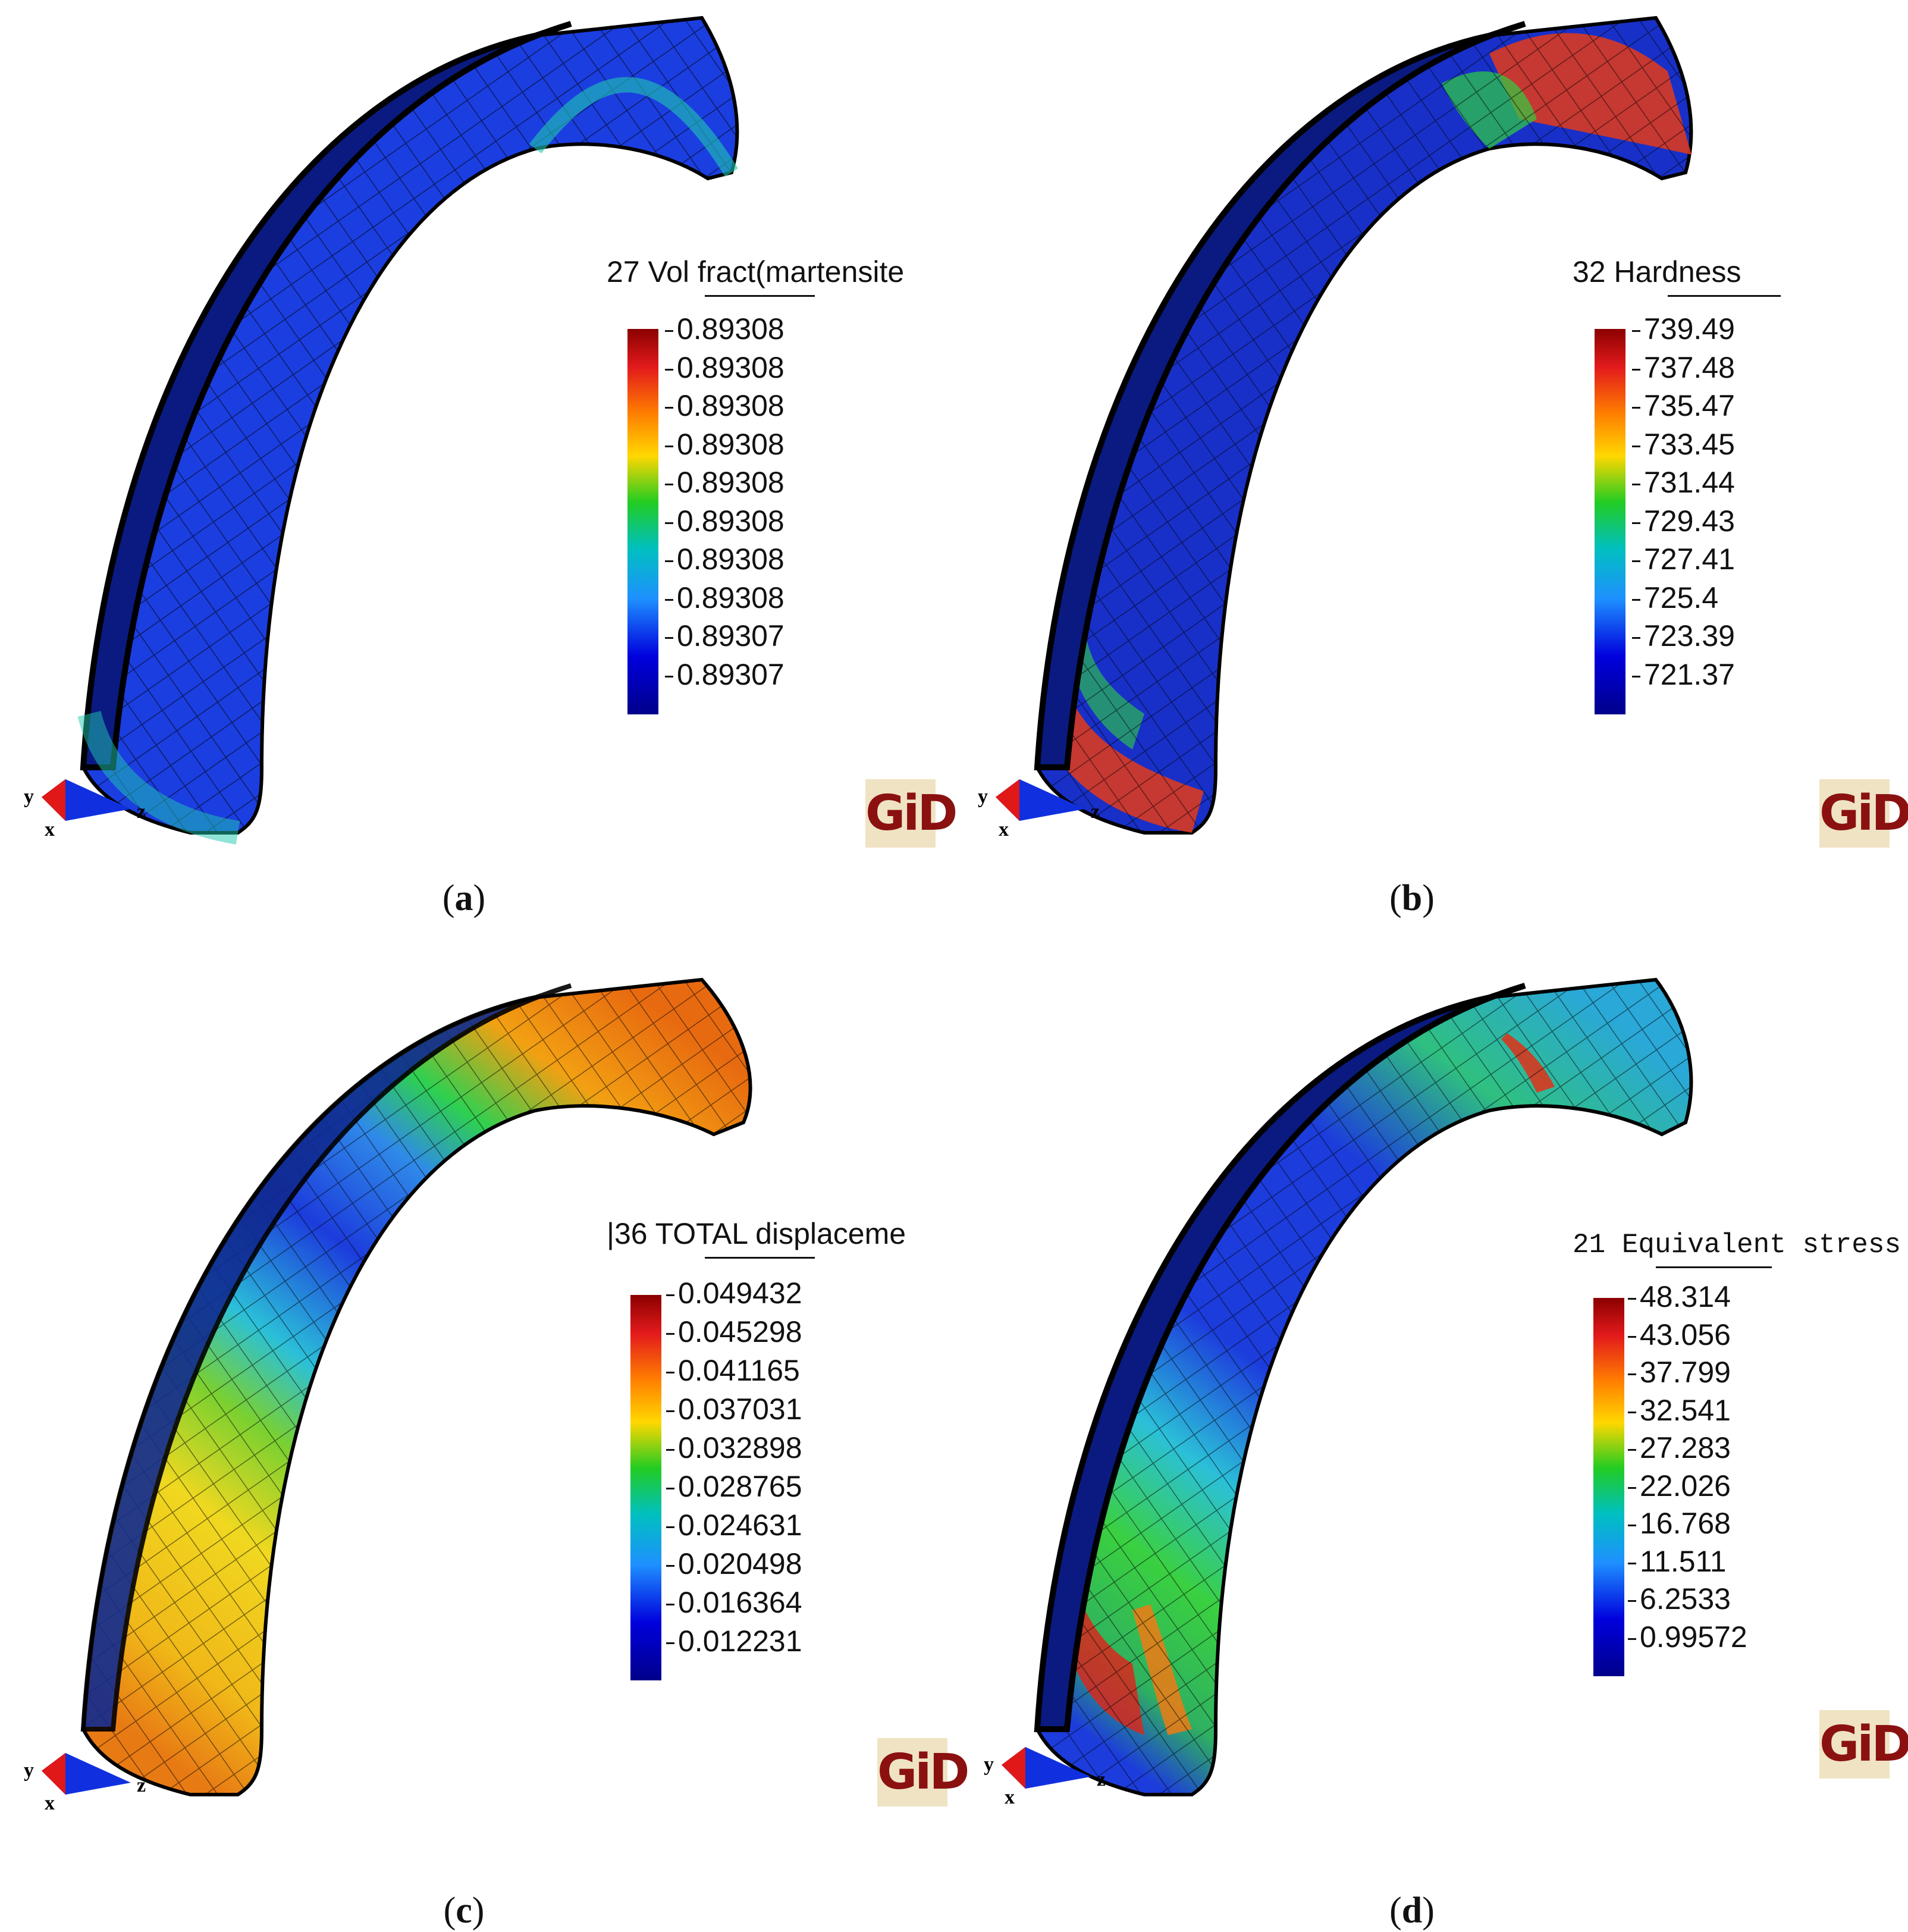  What do you see at coordinates (734, 1375) in the screenshot?
I see `tick-label: 0.041165` at bounding box center [734, 1375].